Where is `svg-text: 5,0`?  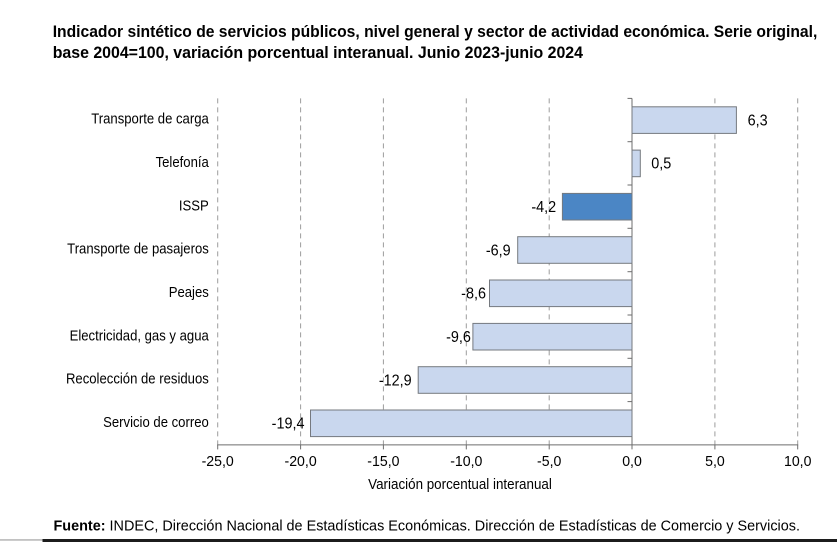
svg-text: 5,0 is located at coordinates (715, 462).